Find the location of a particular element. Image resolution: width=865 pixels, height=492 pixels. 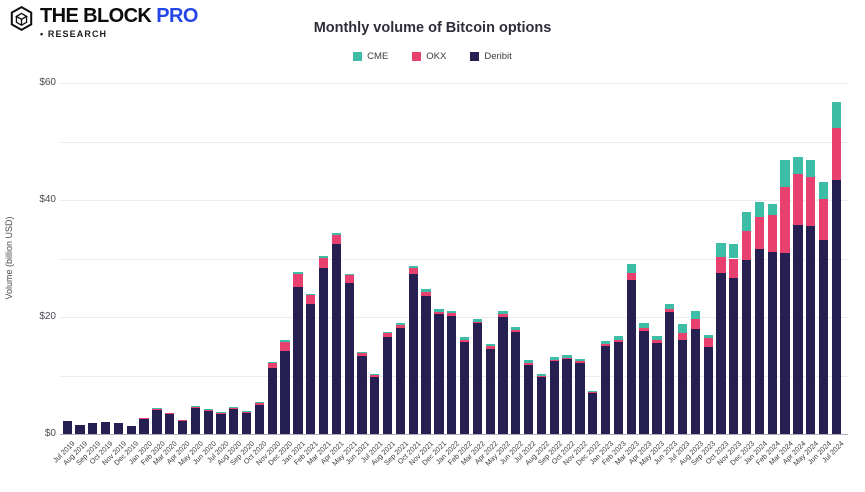

bar-cme-feb-2021 is located at coordinates (311, 294).